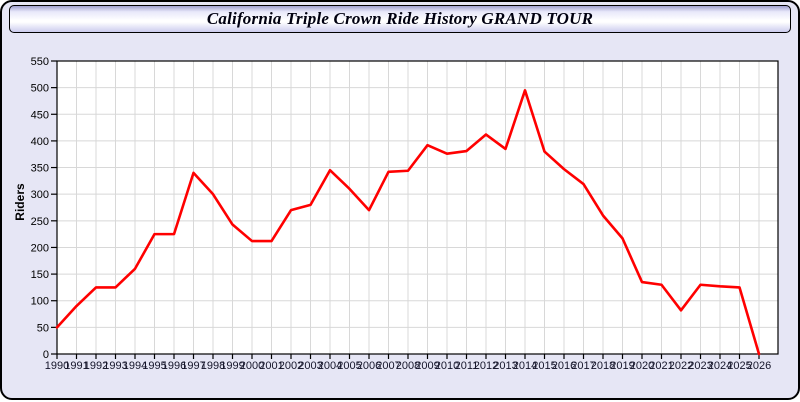 The width and height of the screenshot is (800, 402). I want to click on svg-text: 1994, so click(135, 366).